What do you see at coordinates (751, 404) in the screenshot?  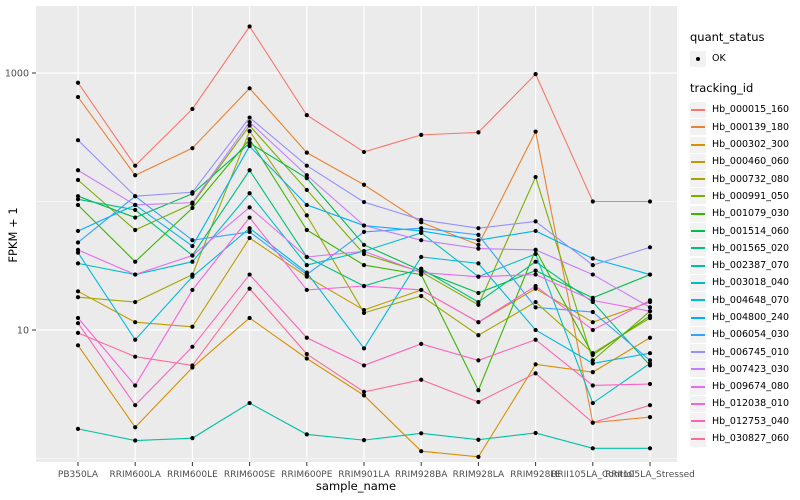 I see `legend-item-label: Hb_012038_010` at bounding box center [751, 404].